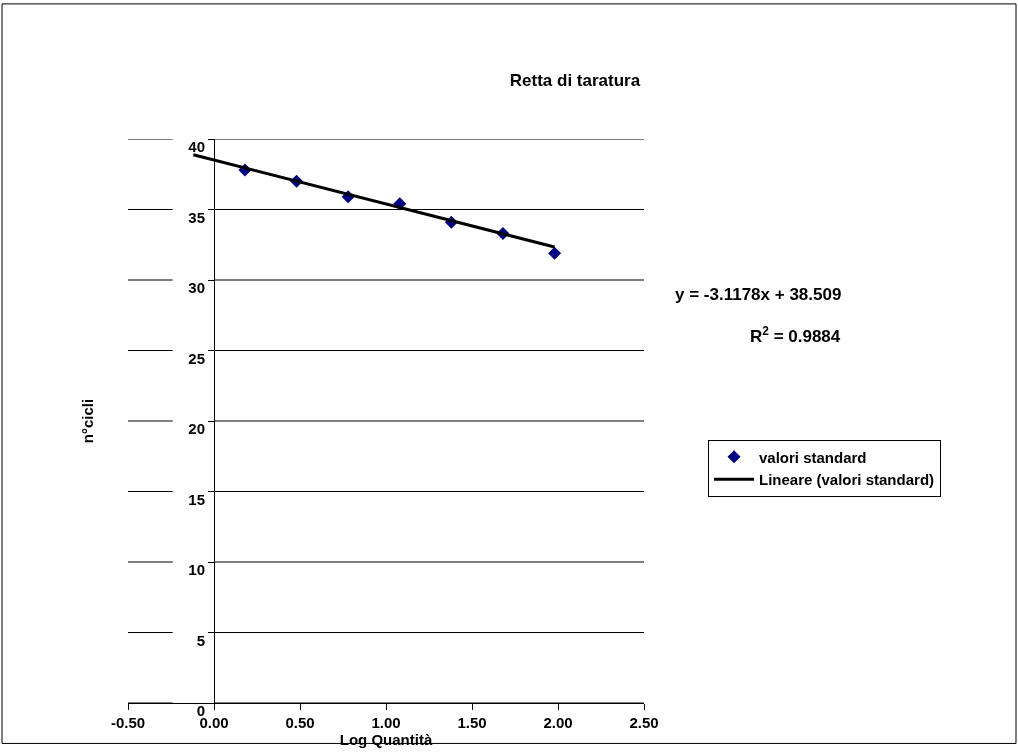 The width and height of the screenshot is (1018, 754). I want to click on x-tick-label: 0.50, so click(300, 722).